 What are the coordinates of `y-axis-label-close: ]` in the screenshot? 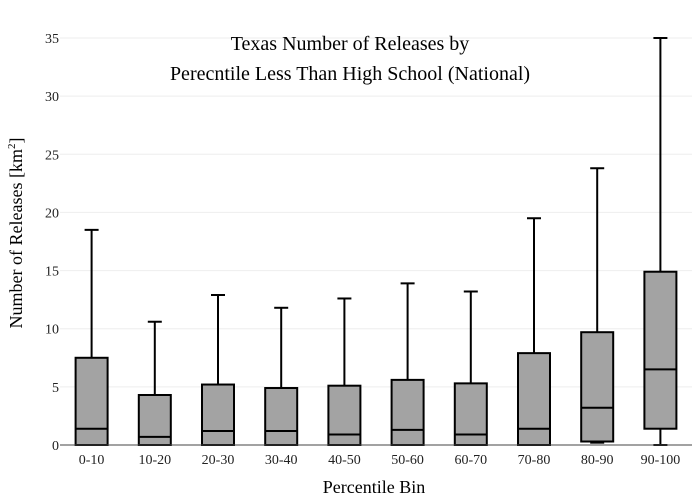 It's located at (16, 141).